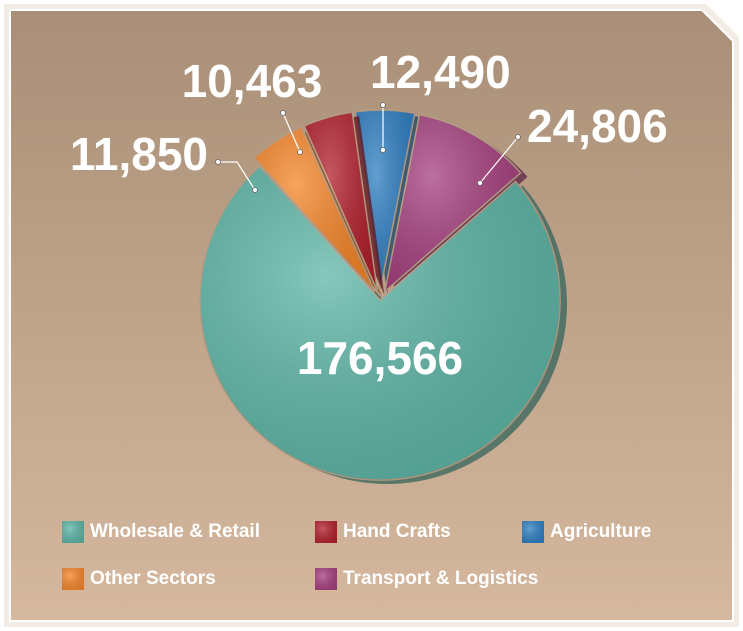 The width and height of the screenshot is (743, 631). I want to click on legend-label: Agriculture, so click(600, 531).